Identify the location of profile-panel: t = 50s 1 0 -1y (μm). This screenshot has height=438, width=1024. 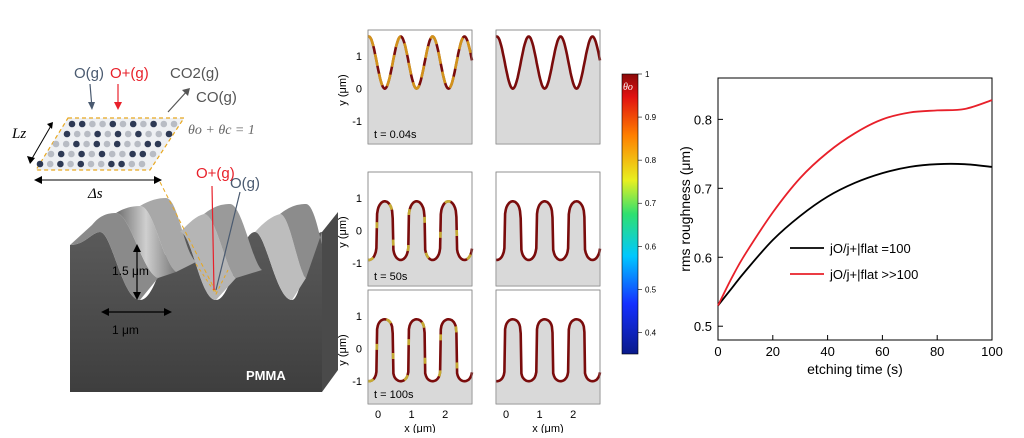
(405, 229).